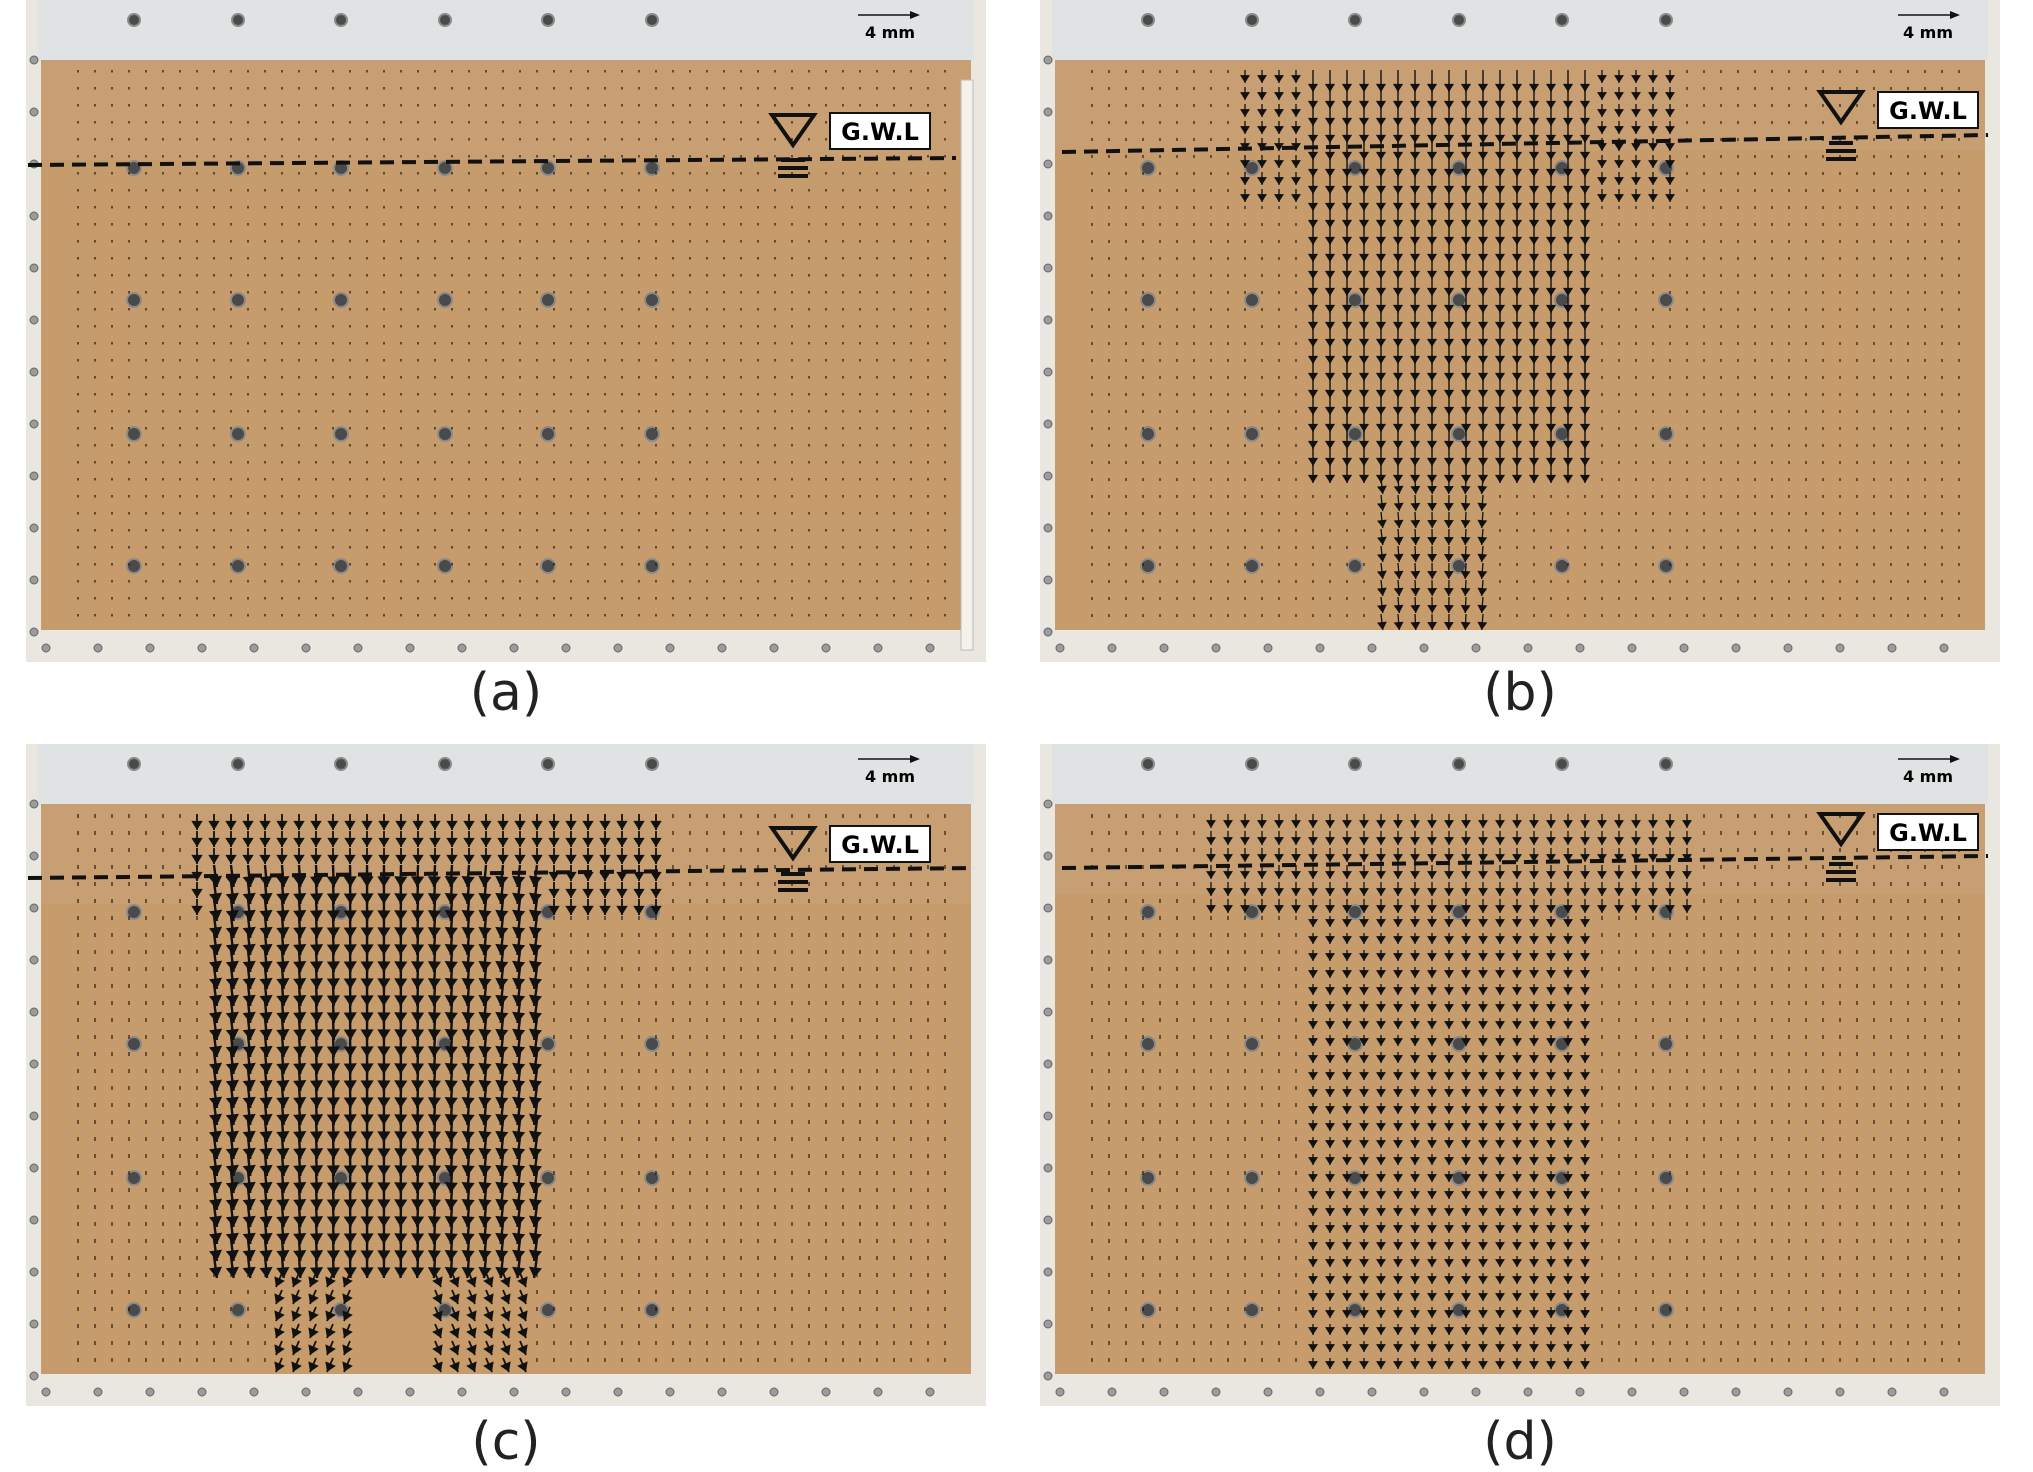 This screenshot has height=1472, width=2033. What do you see at coordinates (849, 145) in the screenshot?
I see `gwl-symbol: G.W.L` at bounding box center [849, 145].